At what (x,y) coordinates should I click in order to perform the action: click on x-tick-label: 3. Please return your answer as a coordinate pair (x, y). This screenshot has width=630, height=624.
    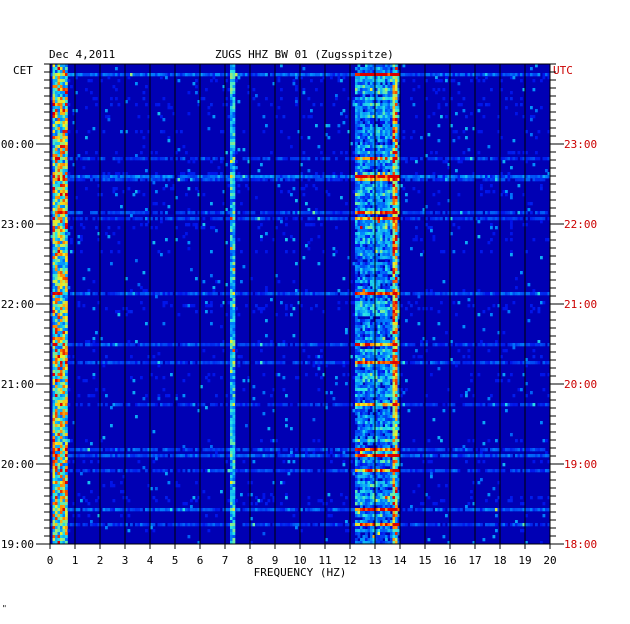
    Looking at the image, I should click on (125, 560).